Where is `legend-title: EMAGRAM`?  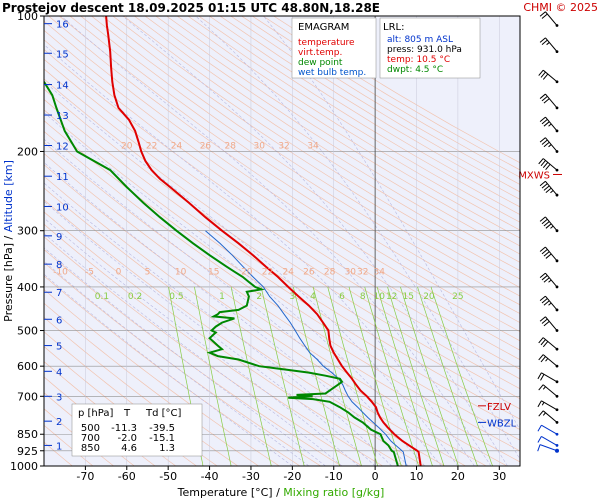
legend-title: EMAGRAM is located at coordinates (323, 27).